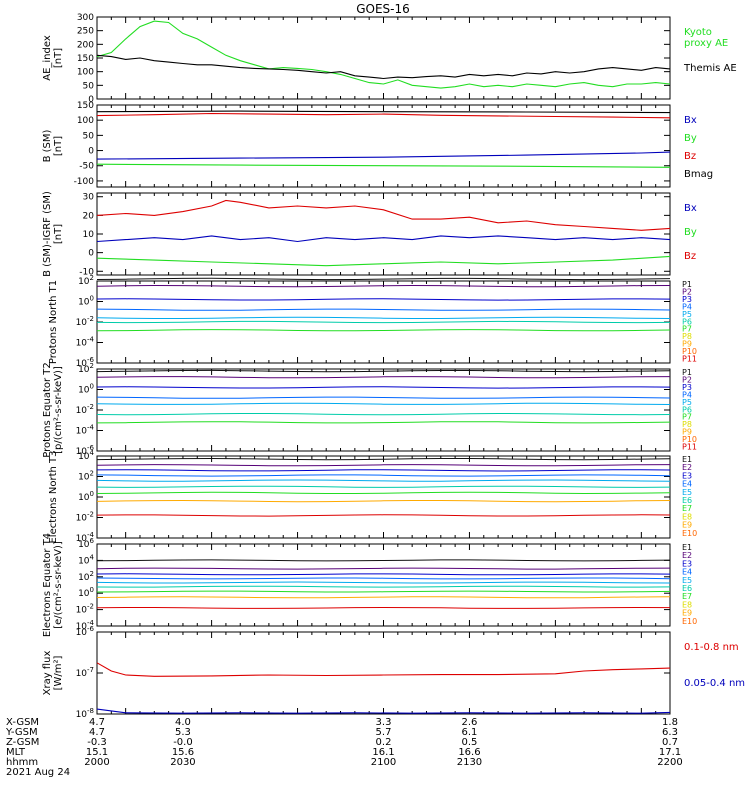 The image size is (750, 800). What do you see at coordinates (469, 722) in the screenshot?
I see `x-axis-value: 2.6` at bounding box center [469, 722].